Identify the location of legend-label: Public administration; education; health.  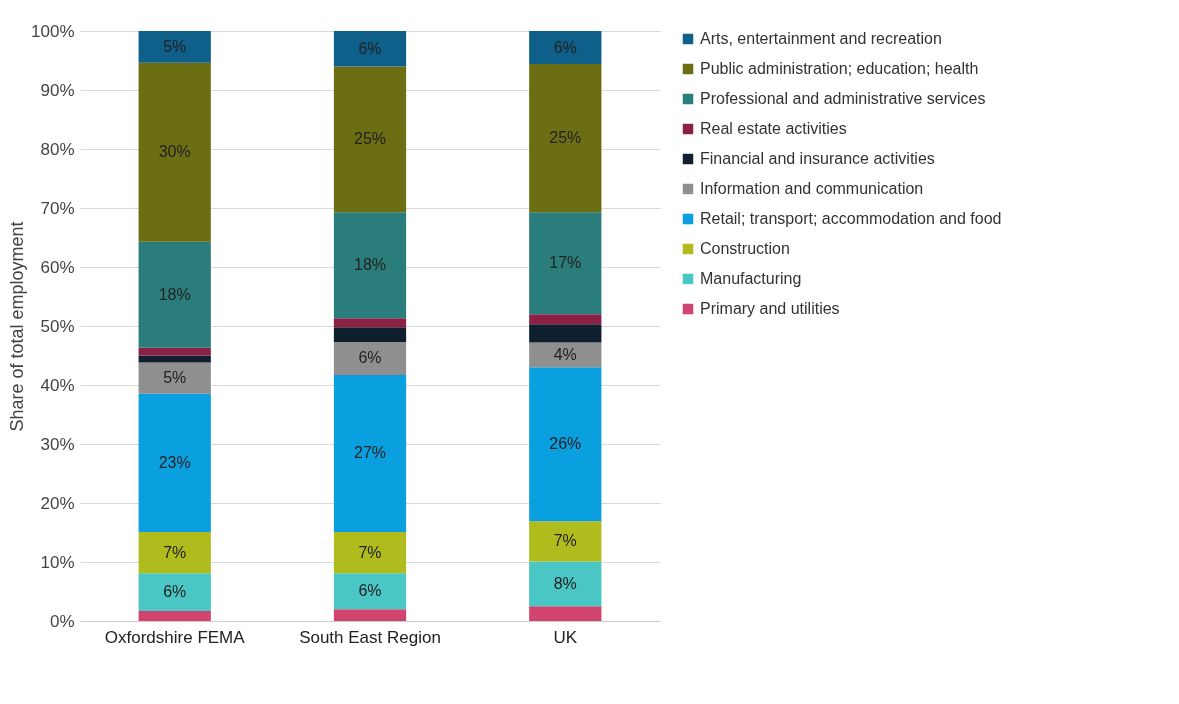
(839, 68).